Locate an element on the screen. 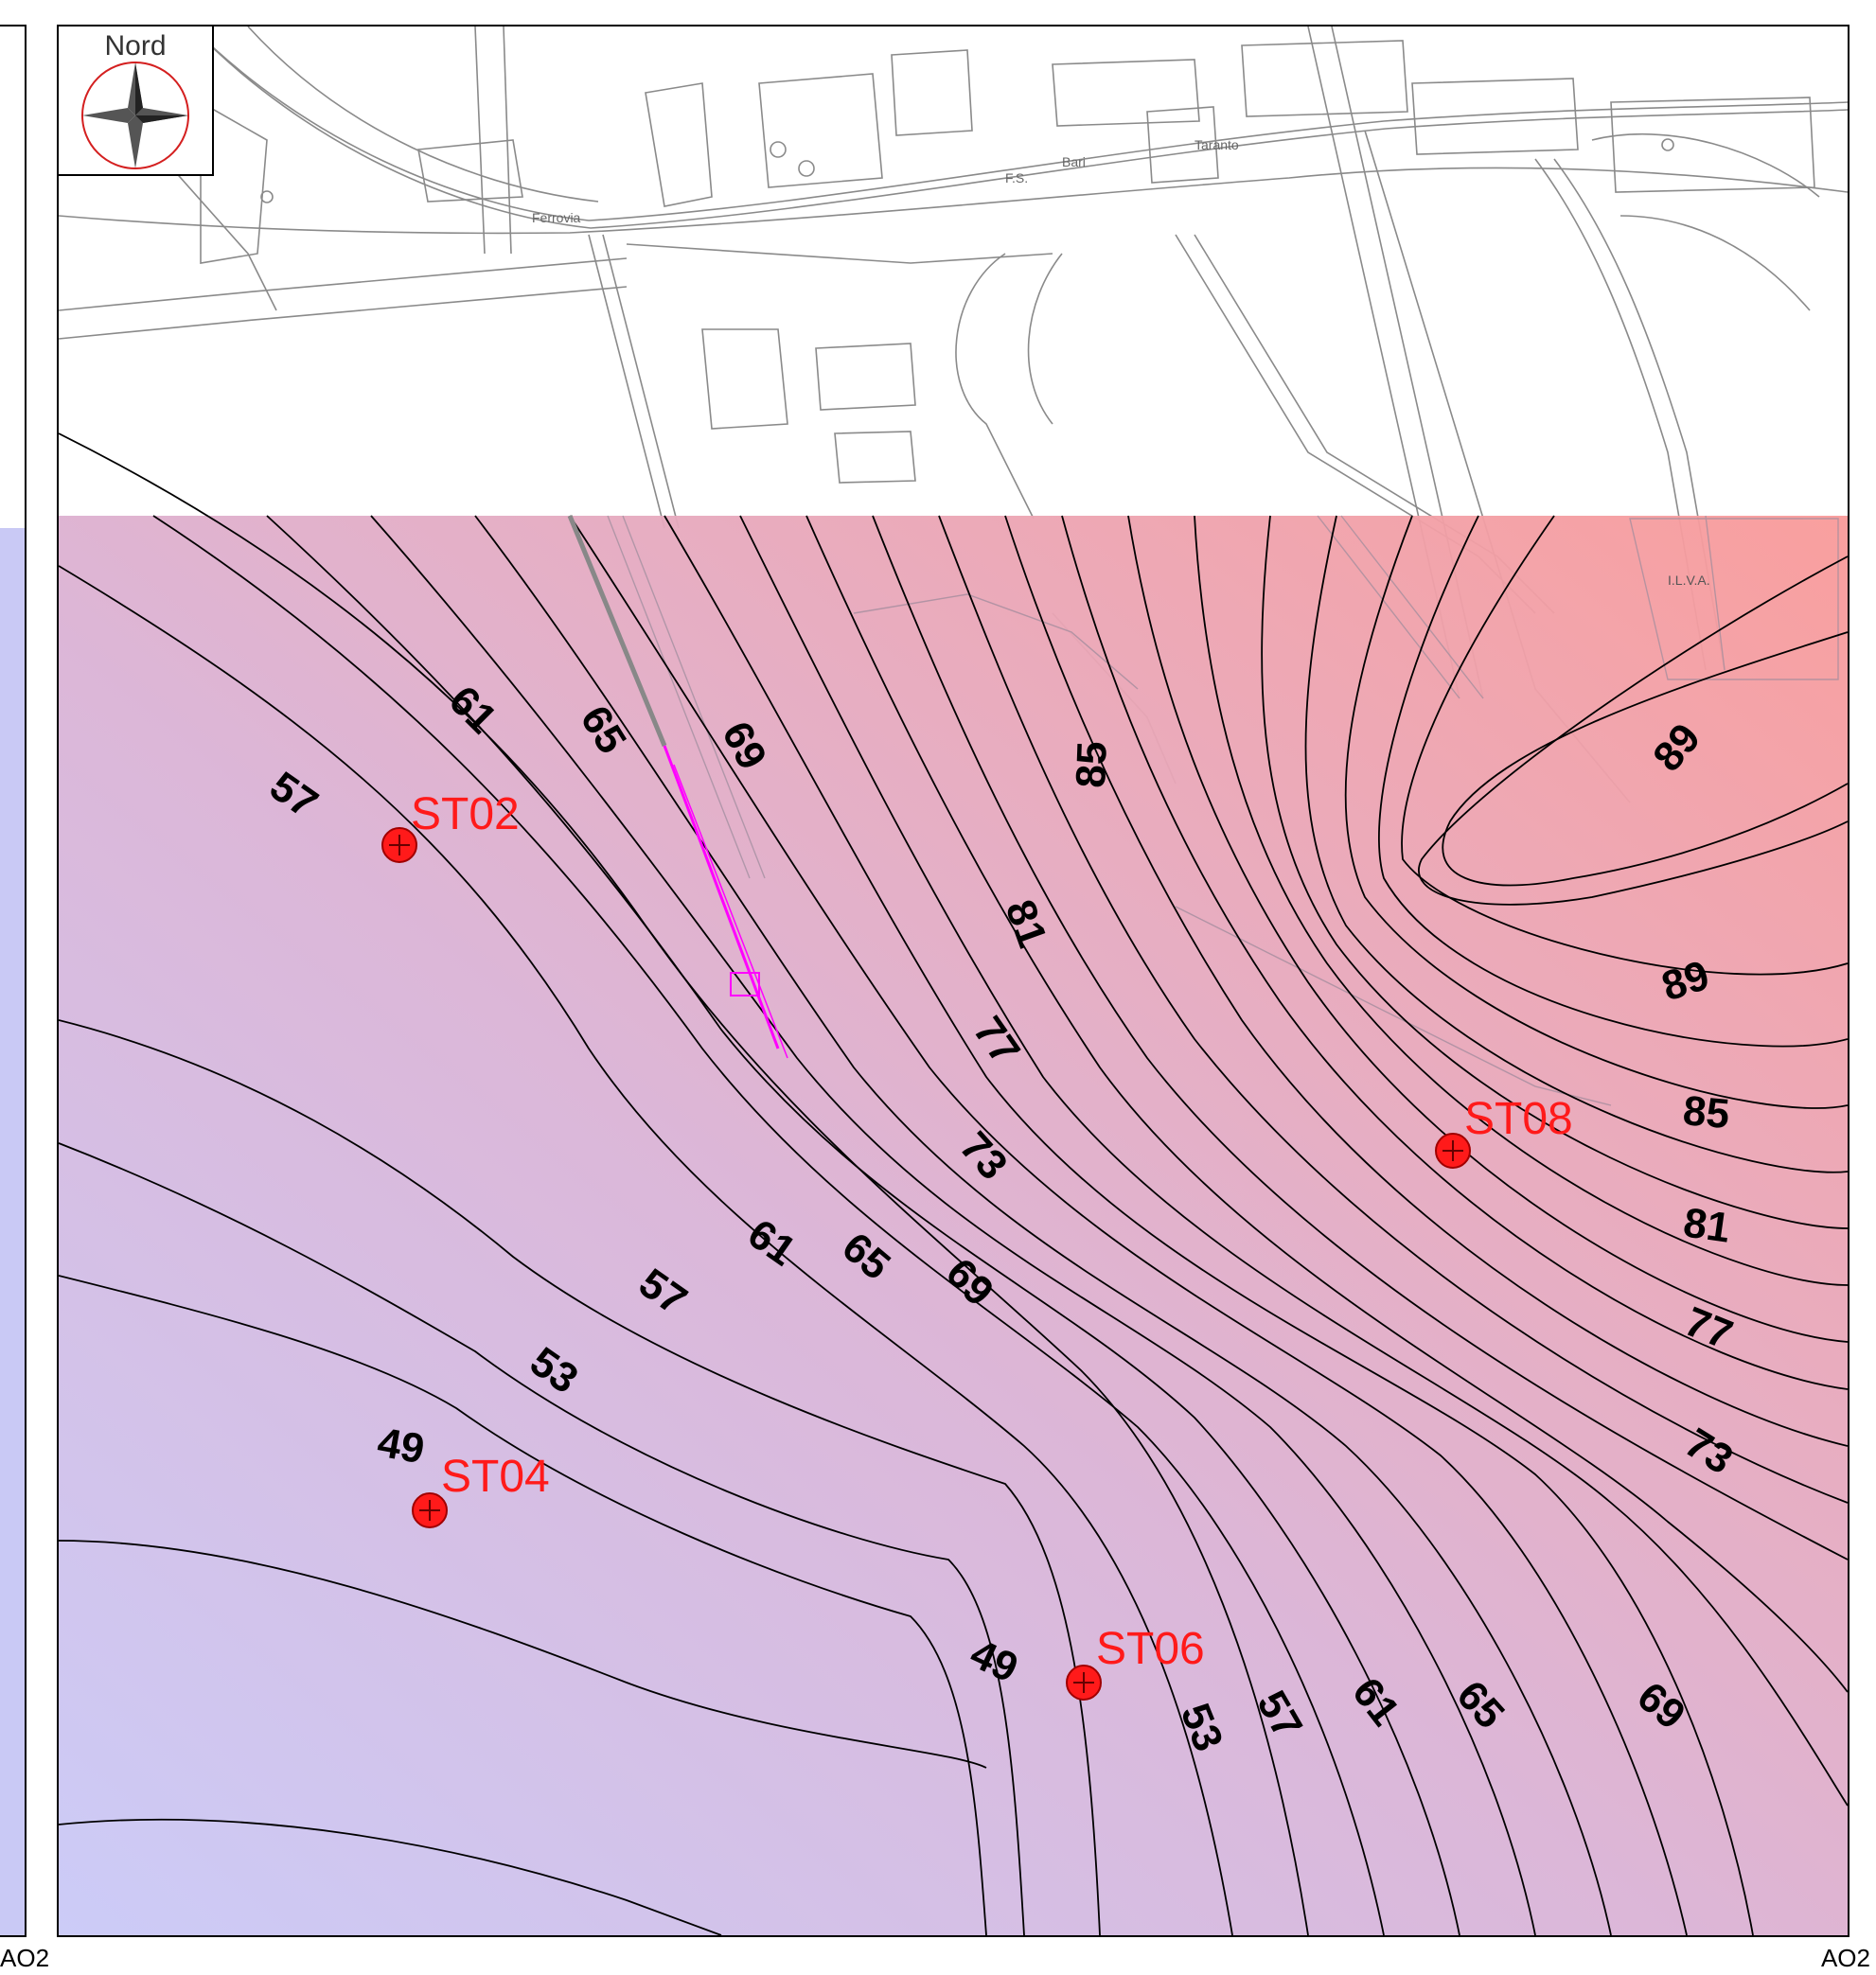 This screenshot has height=1975, width=1876. compass-title: Nord is located at coordinates (135, 46).